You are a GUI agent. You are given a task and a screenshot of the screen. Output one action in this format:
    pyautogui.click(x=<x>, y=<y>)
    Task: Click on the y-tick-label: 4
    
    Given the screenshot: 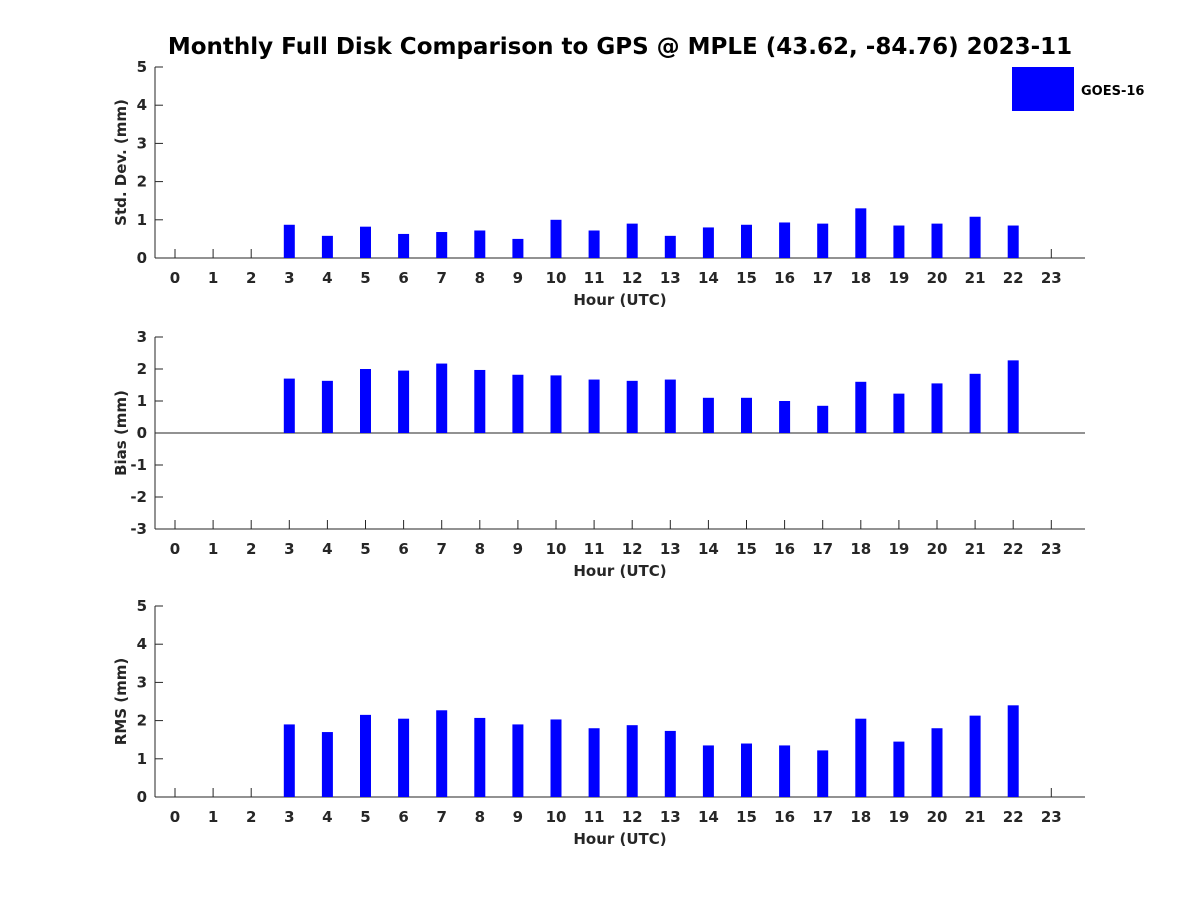 What is the action you would take?
    pyautogui.click(x=142, y=105)
    